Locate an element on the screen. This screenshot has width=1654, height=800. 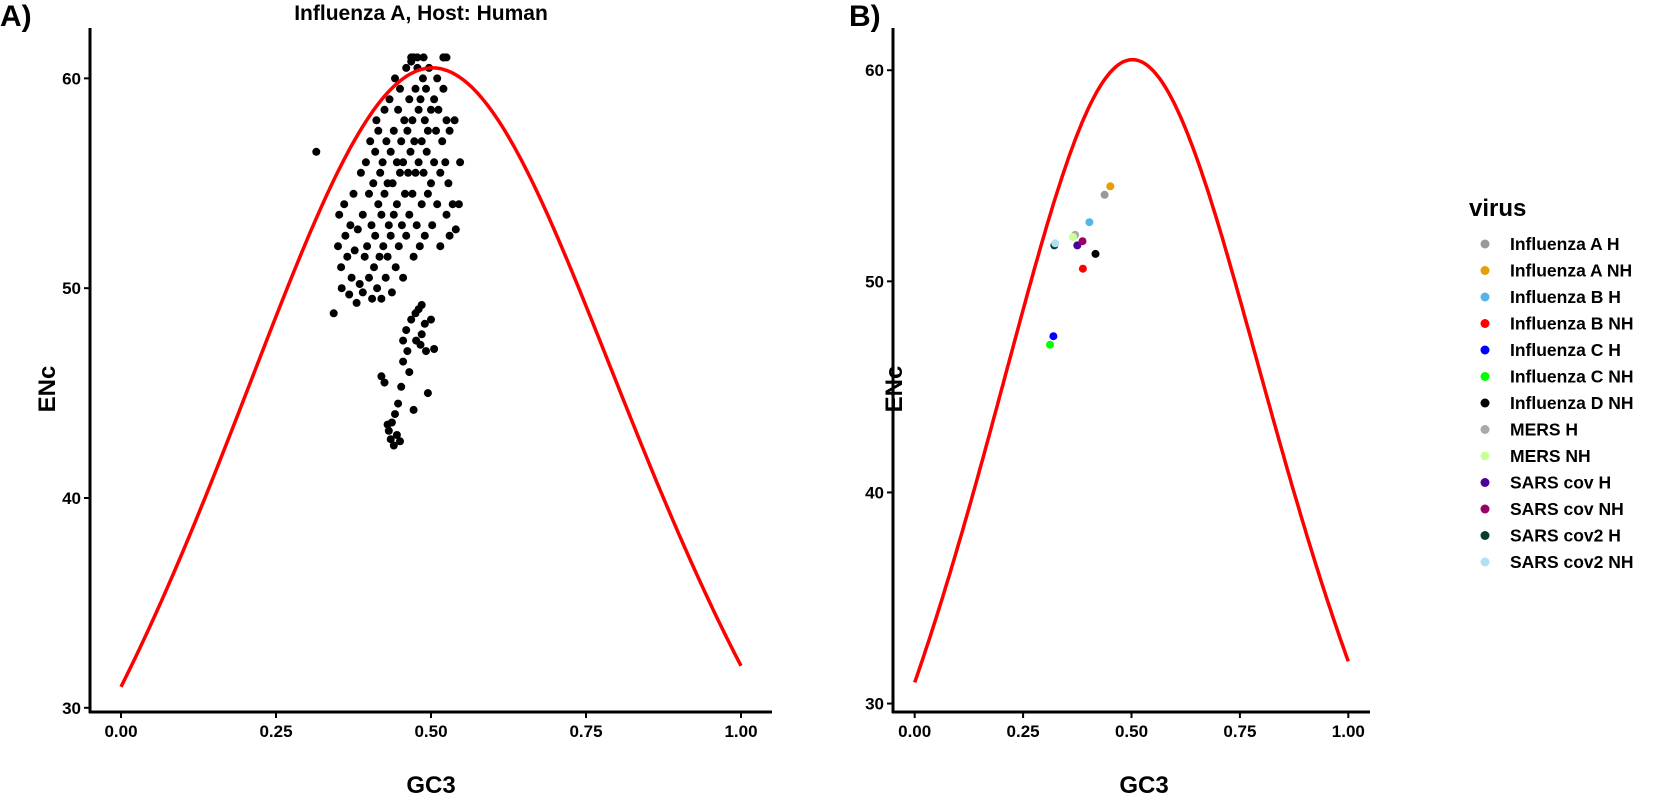
legend-label-mers-nh: MERS NH is located at coordinates (1550, 456).